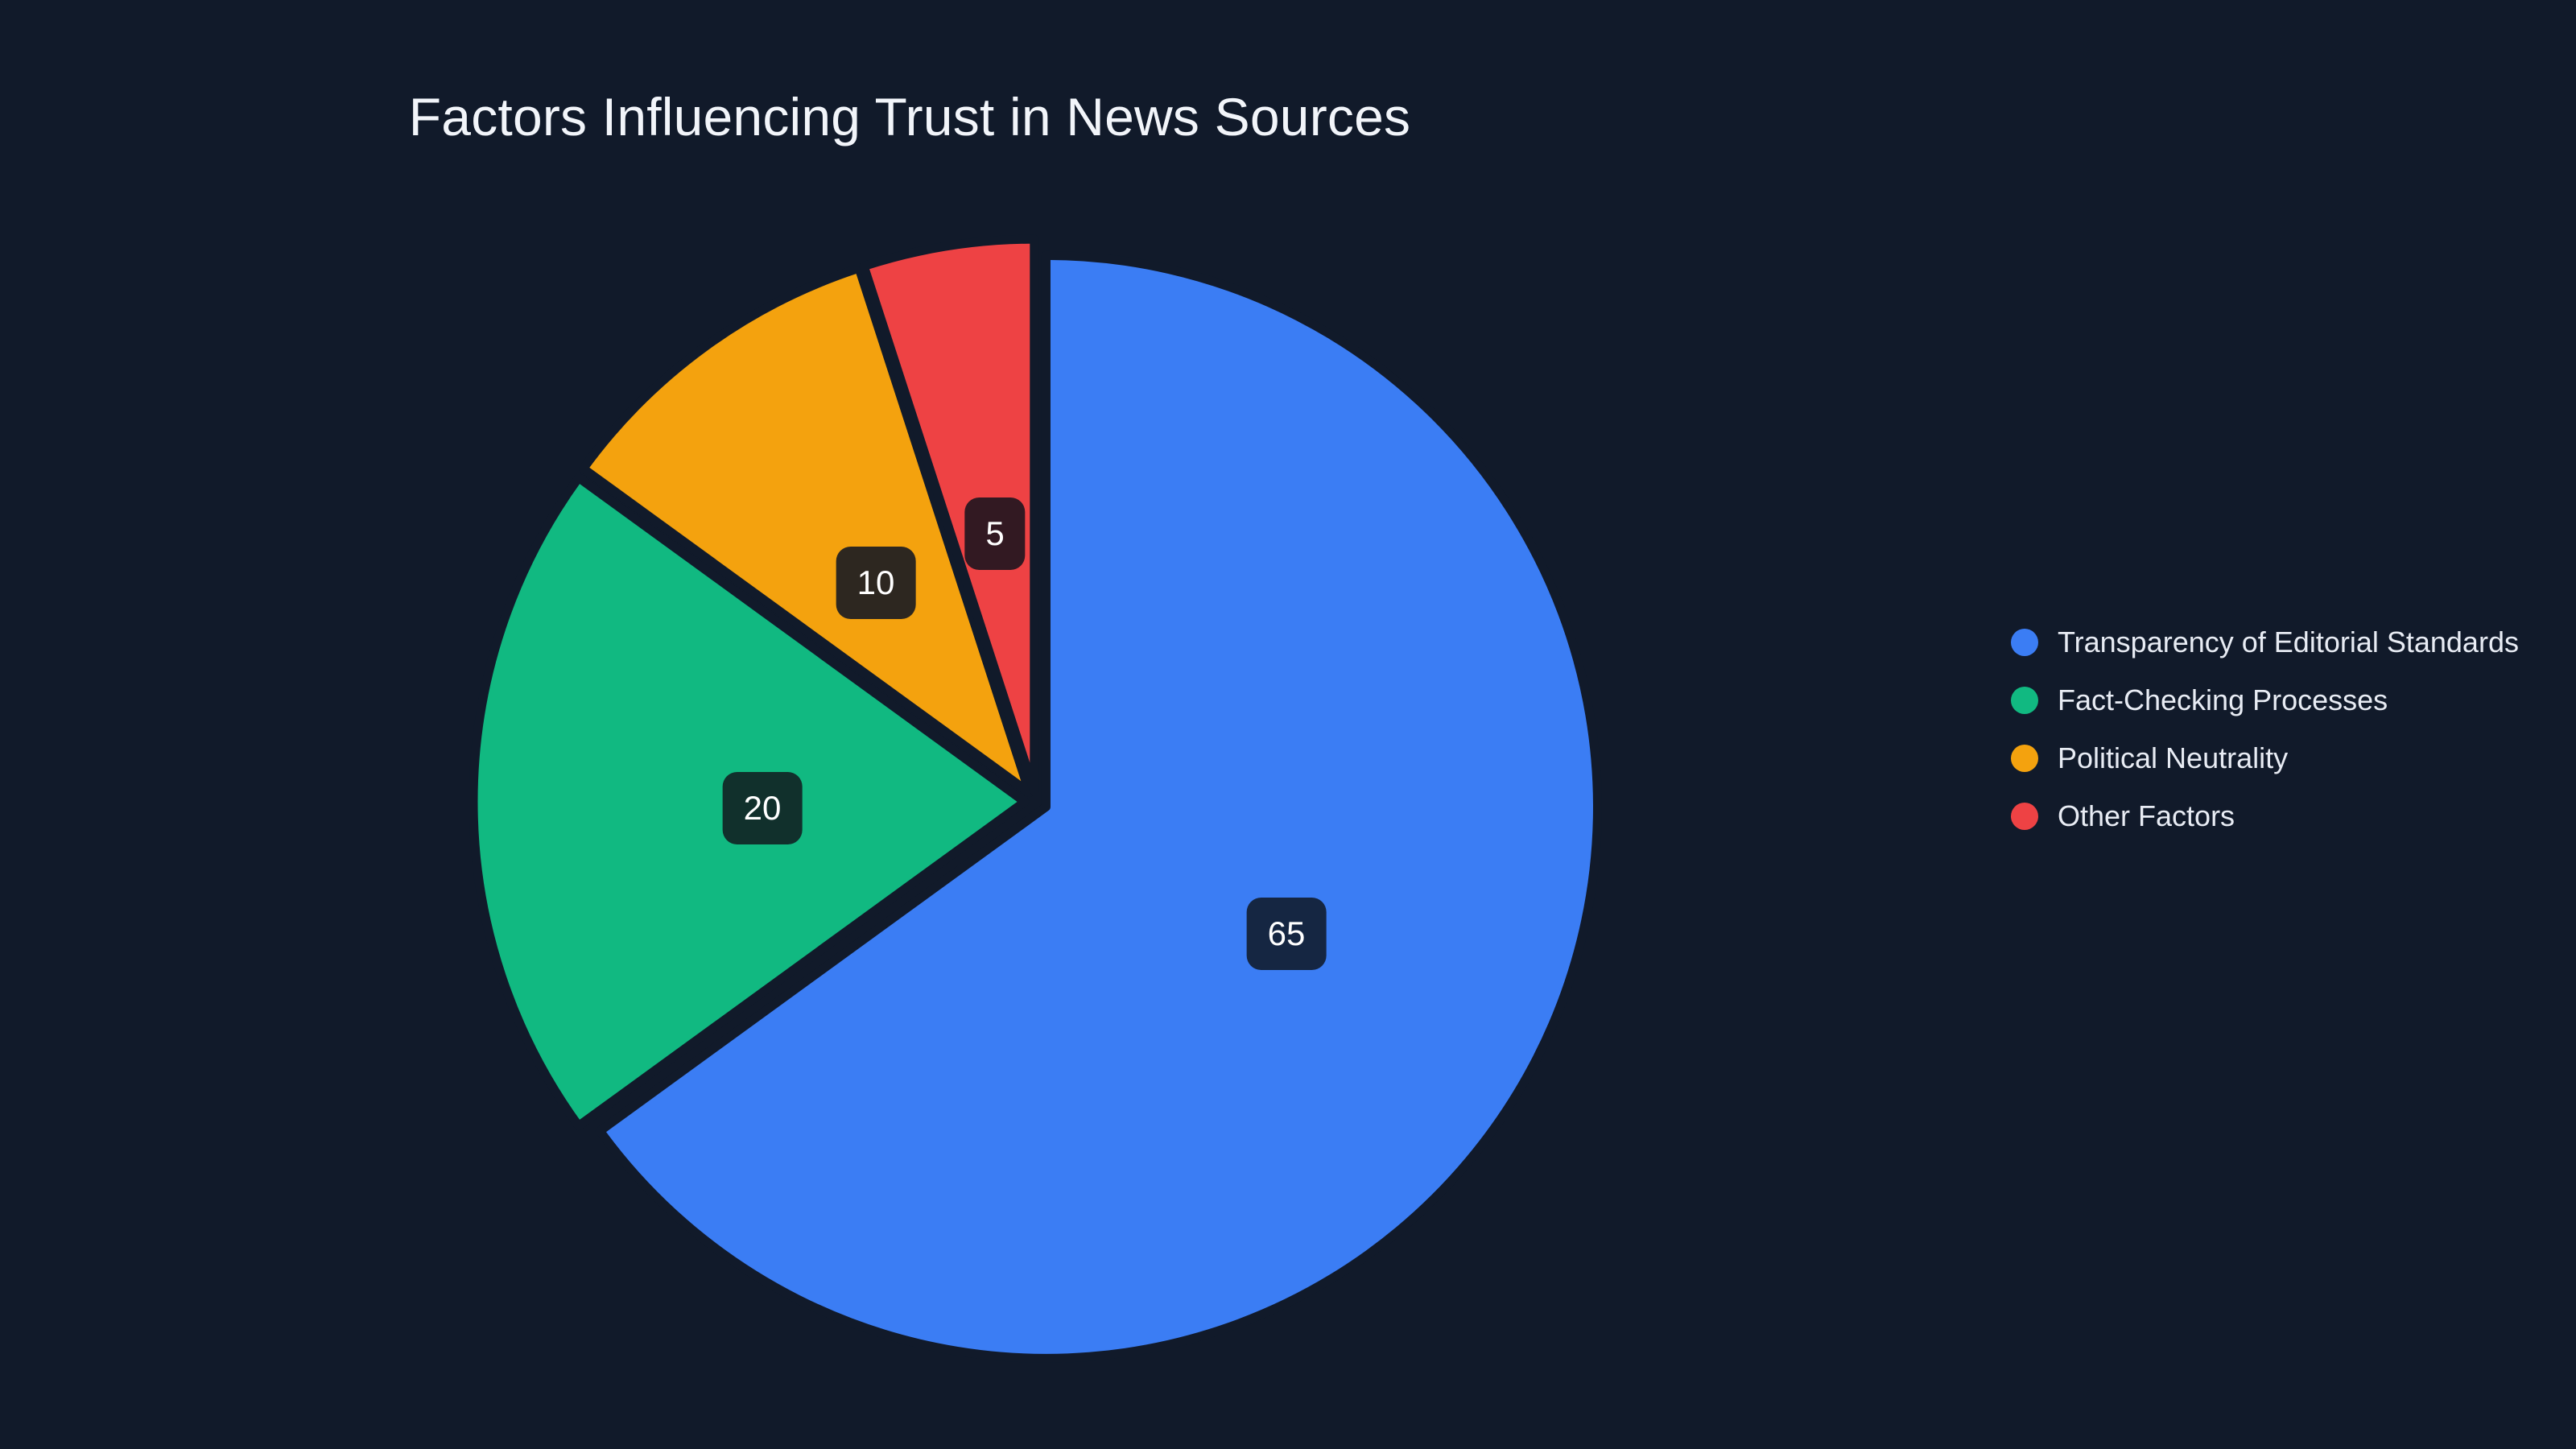 The image size is (2576, 1449). I want to click on slice-value-label: 65, so click(1286, 934).